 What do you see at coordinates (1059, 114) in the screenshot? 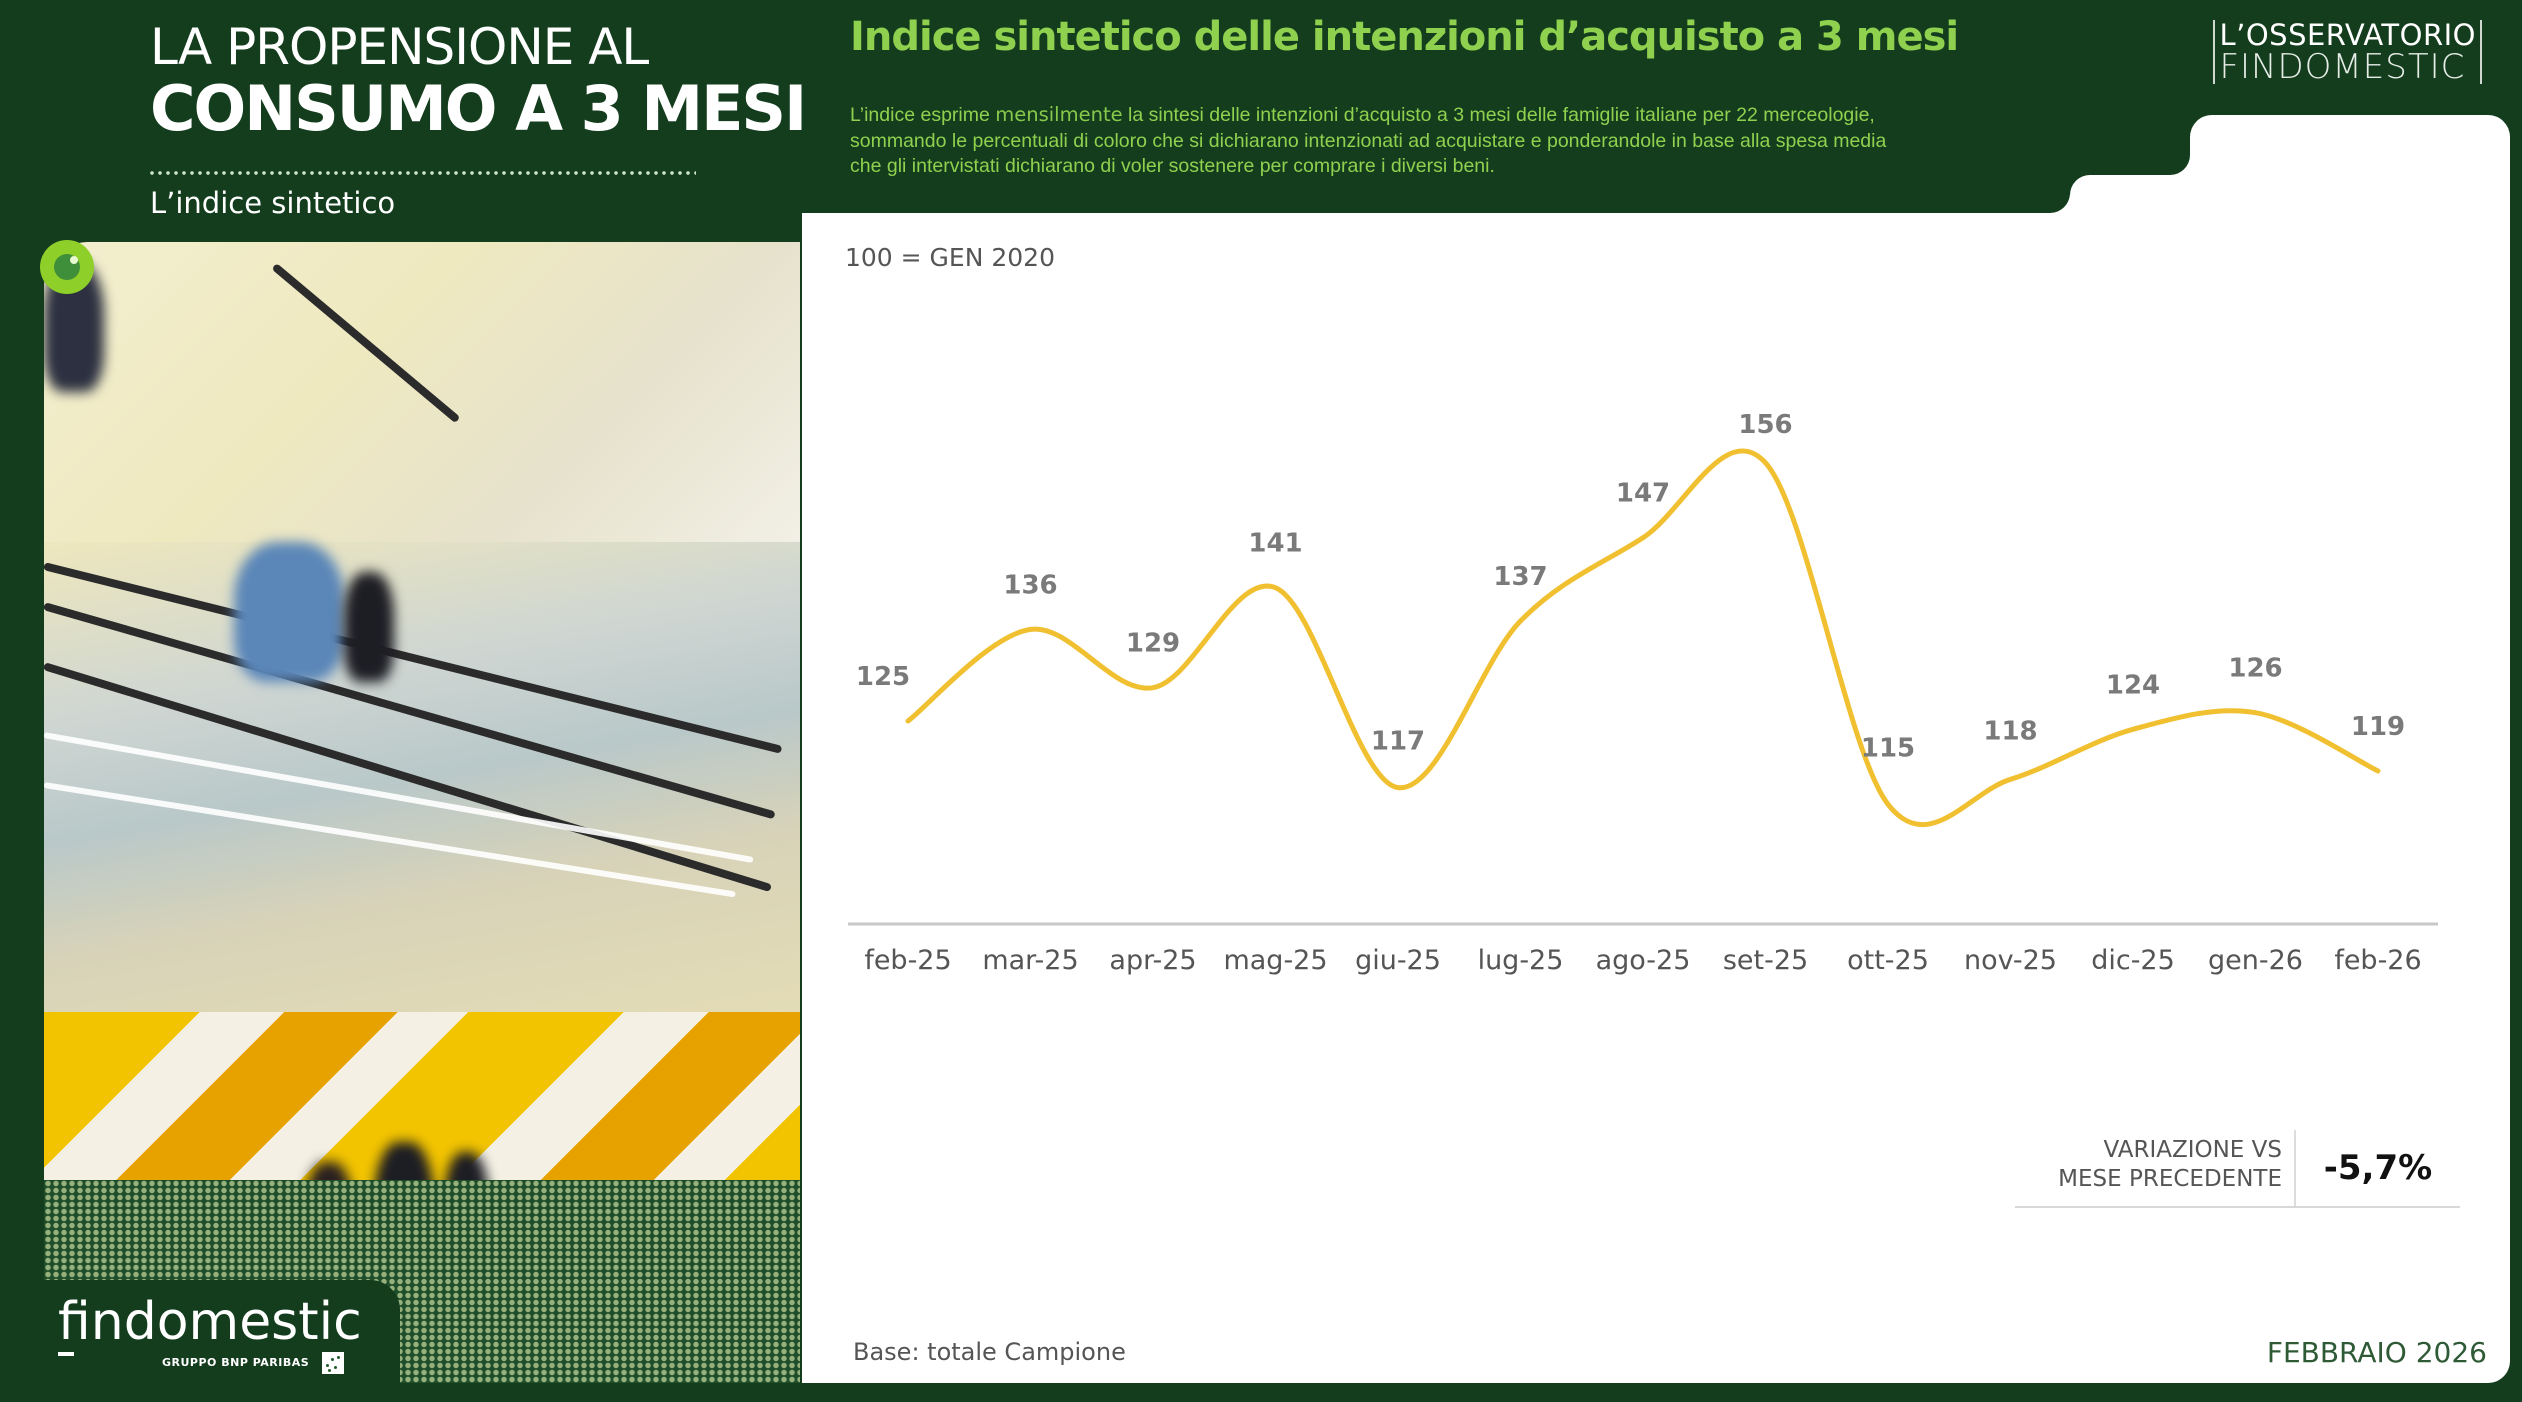
I see `desc-highlight: mensilmente` at bounding box center [1059, 114].